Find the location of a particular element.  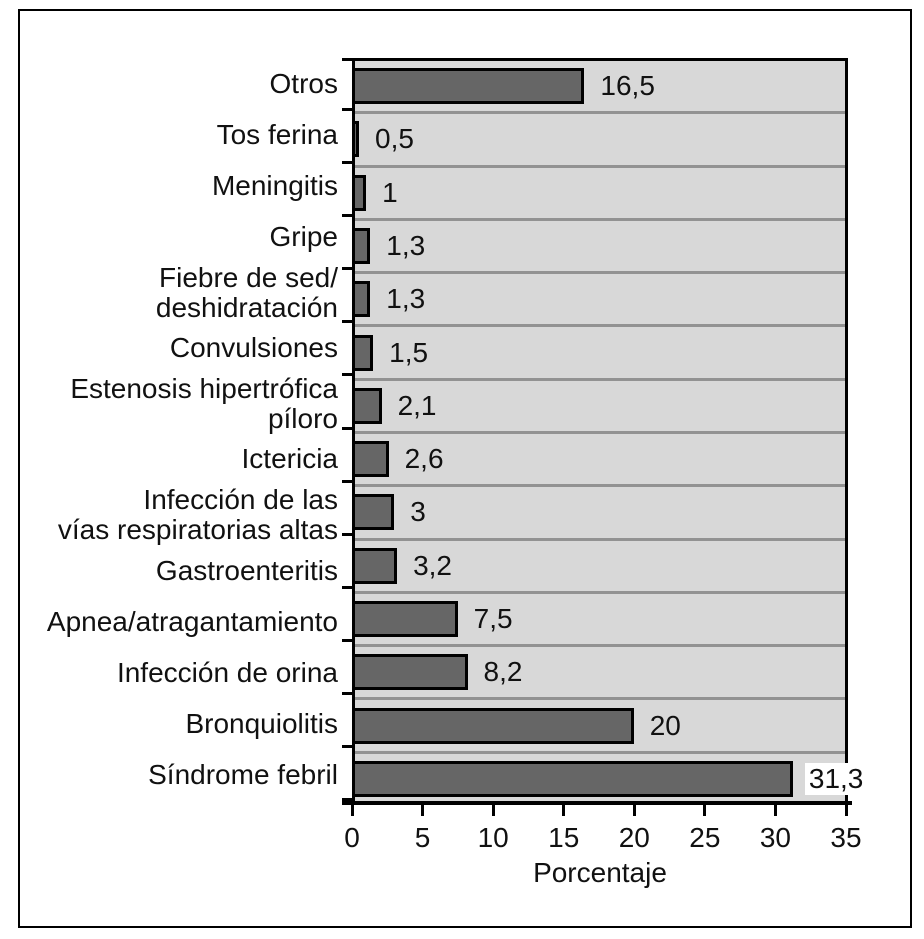

x-tick-label: 0 is located at coordinates (352, 837).